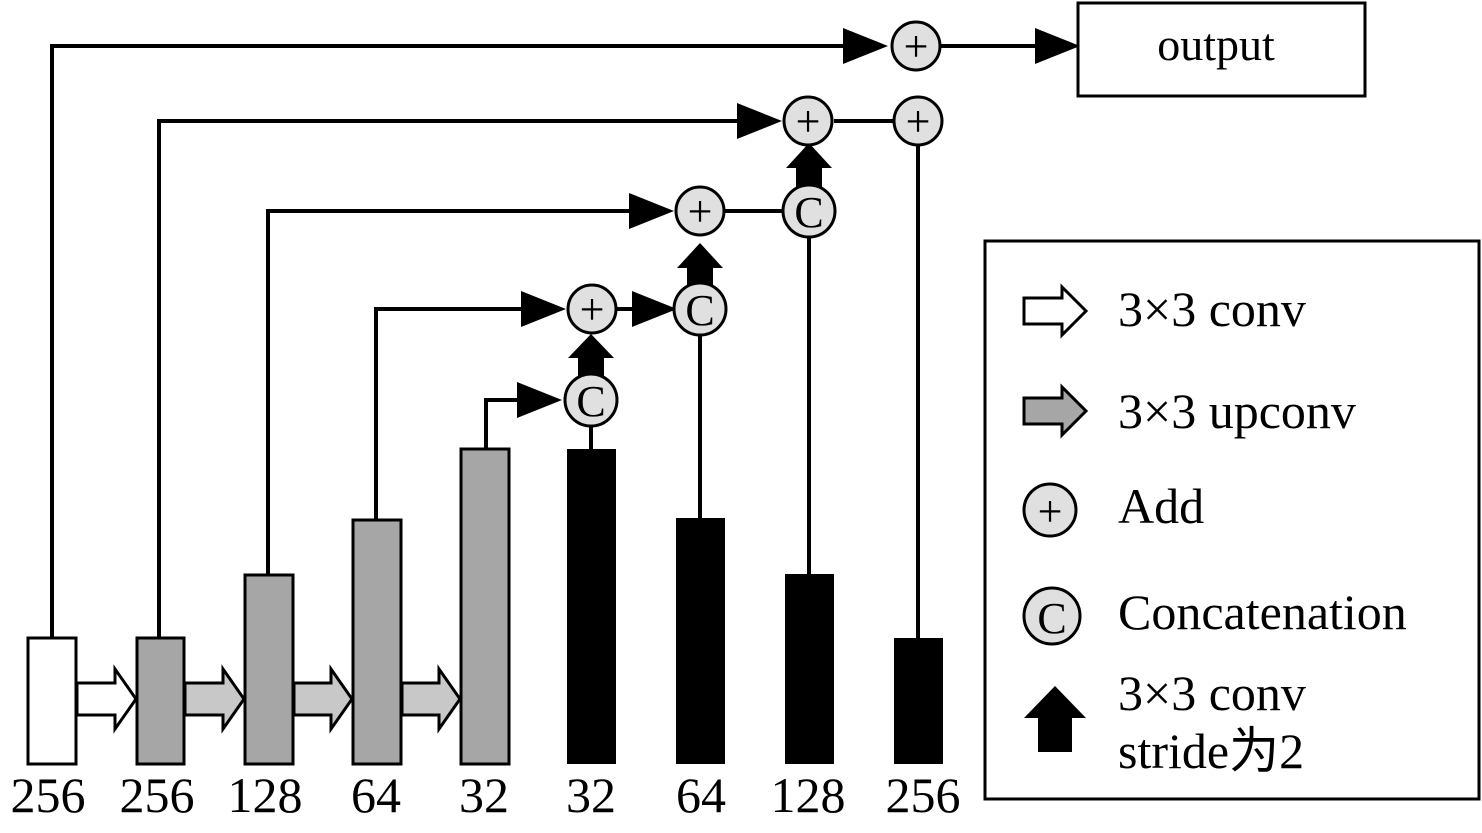 The width and height of the screenshot is (1482, 833). What do you see at coordinates (1161, 506) in the screenshot?
I see `legend-label-add: Add` at bounding box center [1161, 506].